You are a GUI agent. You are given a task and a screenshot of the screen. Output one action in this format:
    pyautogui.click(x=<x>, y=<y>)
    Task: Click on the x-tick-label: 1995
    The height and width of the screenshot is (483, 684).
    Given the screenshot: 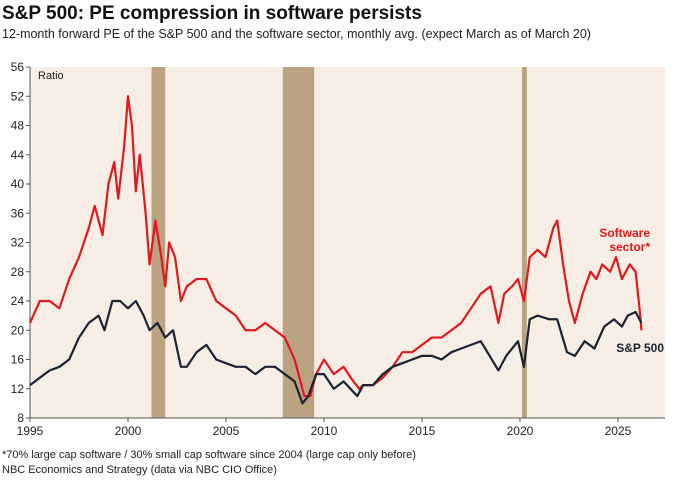 What is the action you would take?
    pyautogui.click(x=30, y=431)
    